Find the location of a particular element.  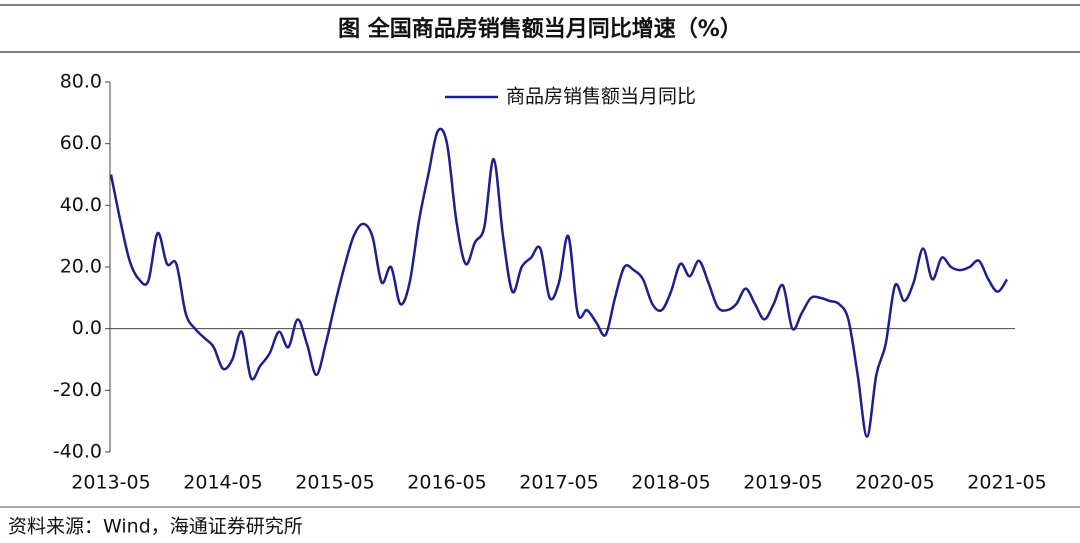

x-tick-label: 2018-05 is located at coordinates (670, 483).